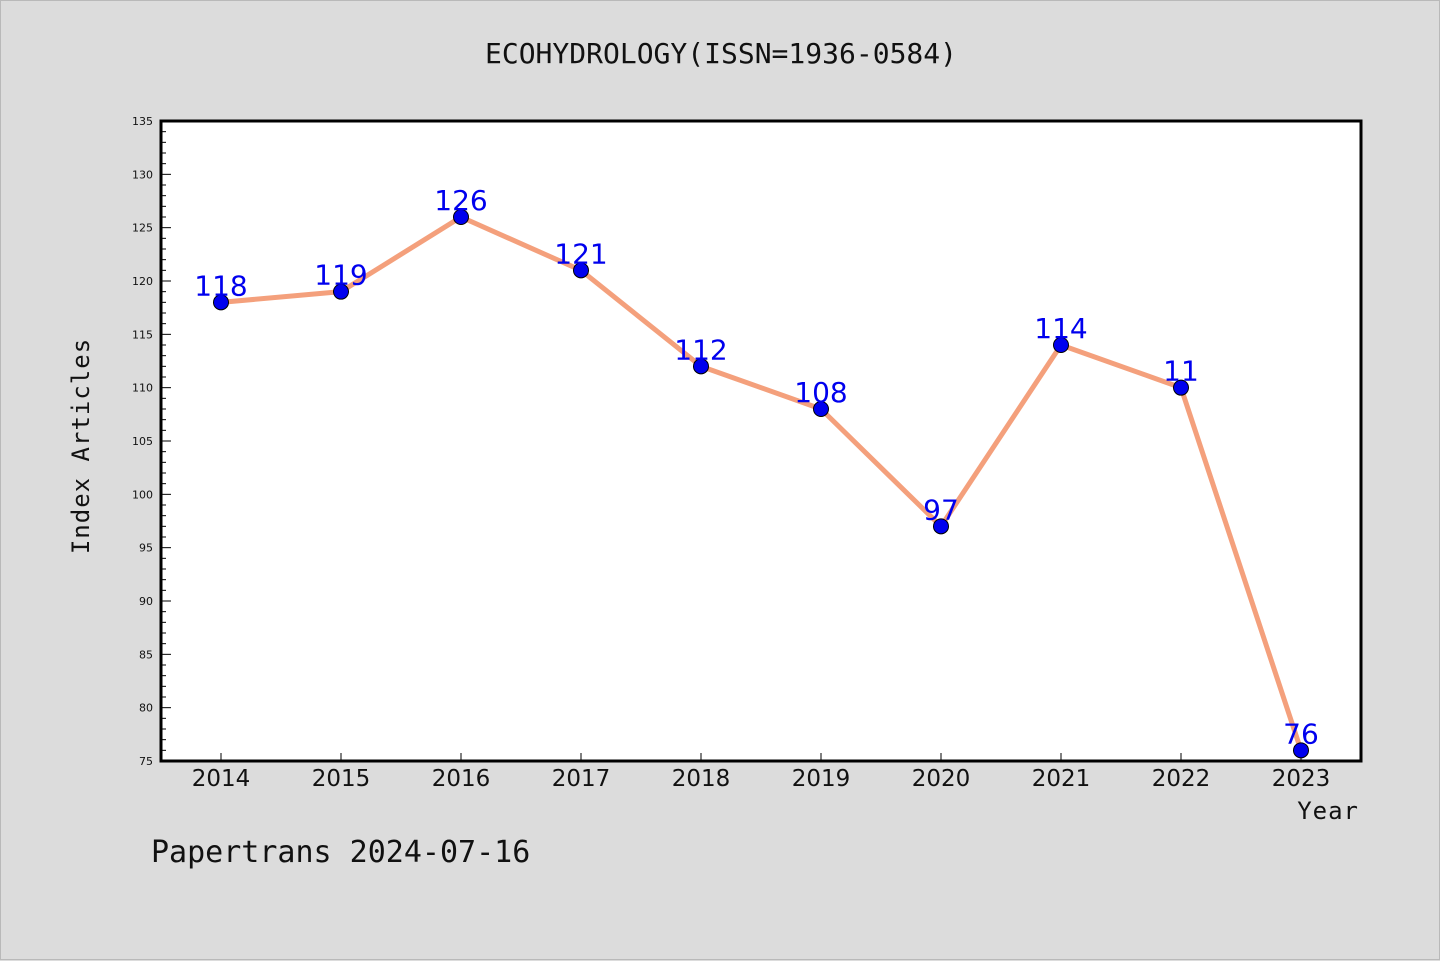 The image size is (1440, 961). What do you see at coordinates (461, 779) in the screenshot?
I see `x-tick-label: 2016` at bounding box center [461, 779].